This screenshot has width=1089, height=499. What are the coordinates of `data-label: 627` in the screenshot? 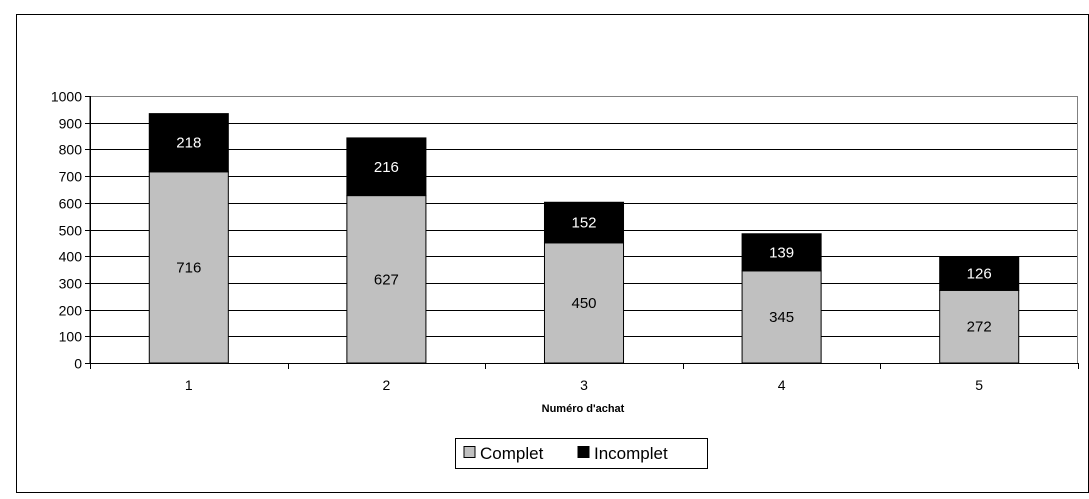 It's located at (386, 279).